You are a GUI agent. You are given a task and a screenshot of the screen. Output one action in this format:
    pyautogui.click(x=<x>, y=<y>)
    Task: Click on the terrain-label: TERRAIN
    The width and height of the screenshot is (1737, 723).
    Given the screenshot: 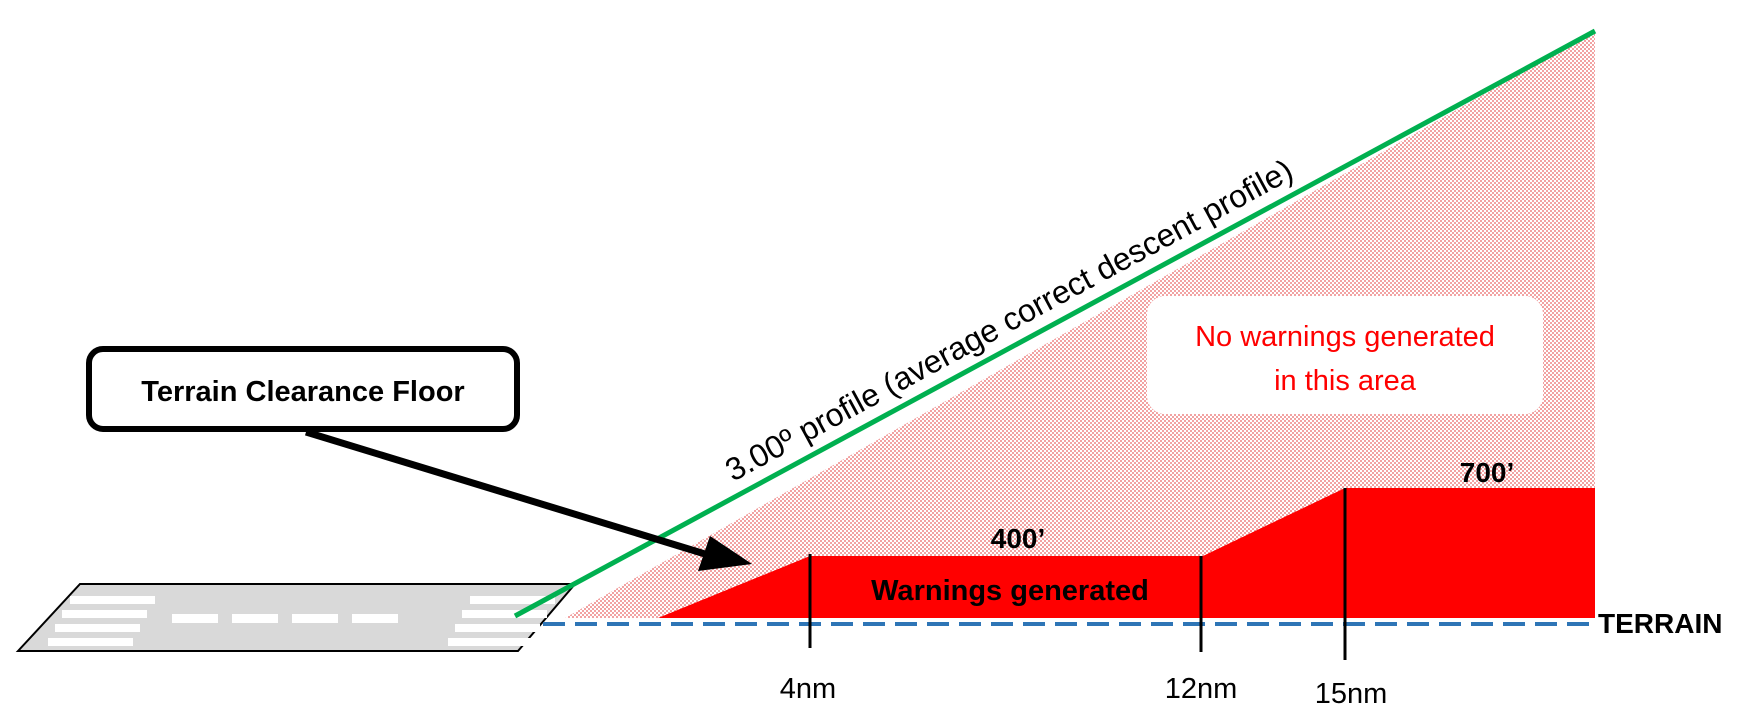 What is the action you would take?
    pyautogui.click(x=1660, y=623)
    